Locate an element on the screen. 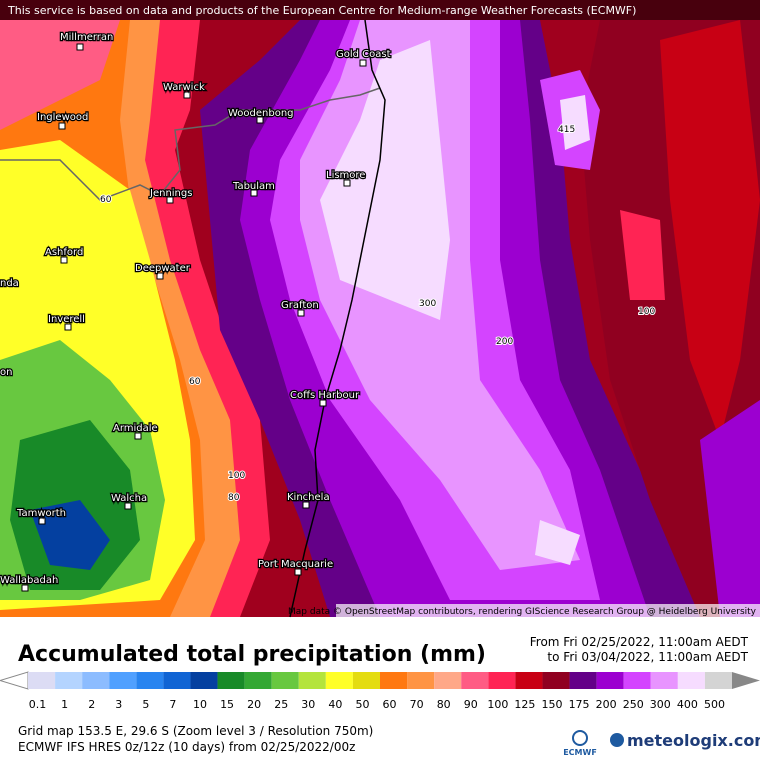 This screenshot has width=760, height=760. place-label: nda is located at coordinates (9, 283).